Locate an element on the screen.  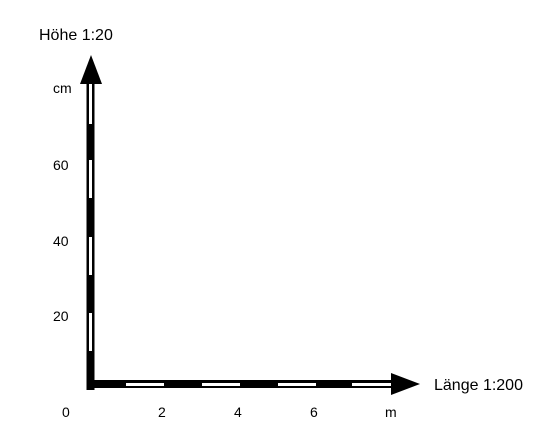
horizontal-arrow-head is located at coordinates (405, 384).